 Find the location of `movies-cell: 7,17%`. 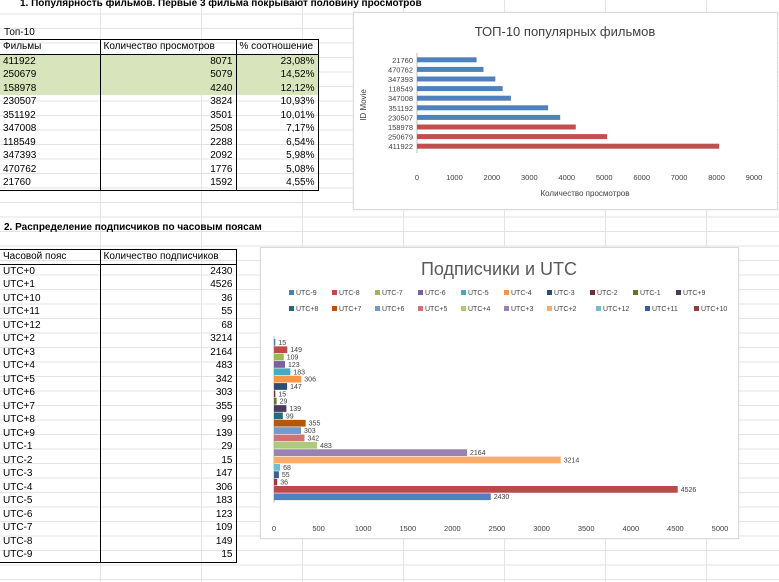

movies-cell: 7,17% is located at coordinates (277, 129).